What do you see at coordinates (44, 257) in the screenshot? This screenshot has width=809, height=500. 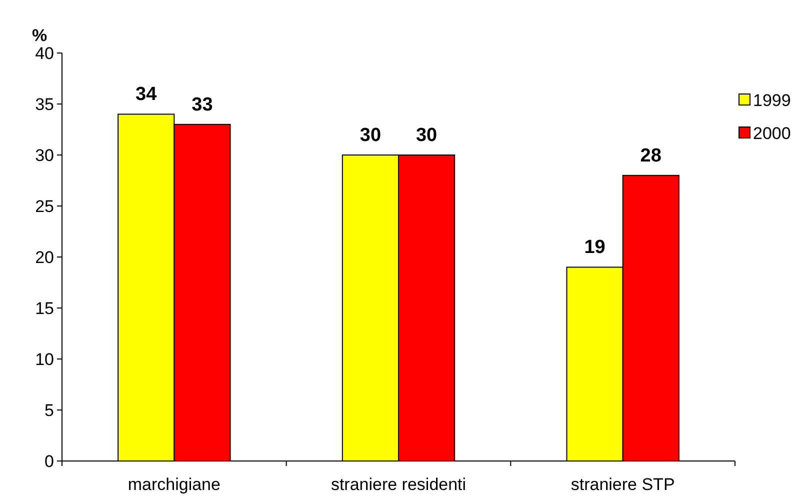 I see `y-tick-label: 20` at bounding box center [44, 257].